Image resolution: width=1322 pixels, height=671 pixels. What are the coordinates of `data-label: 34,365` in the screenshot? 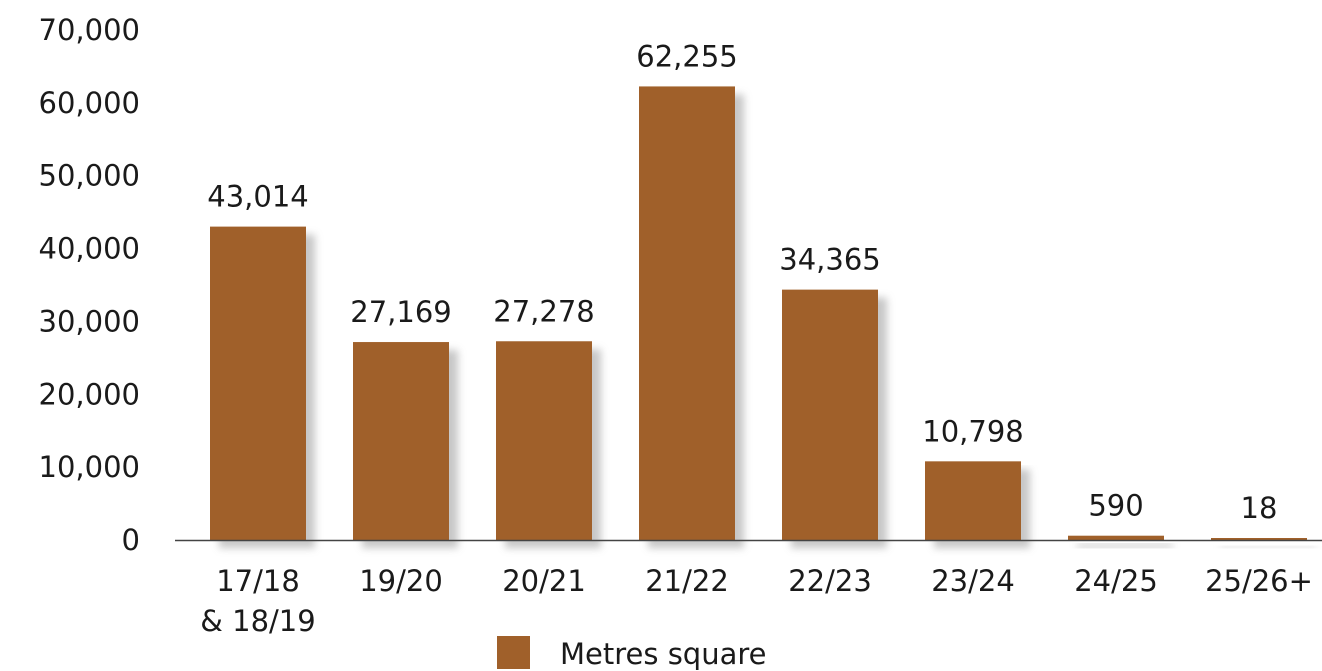 It's located at (829, 260).